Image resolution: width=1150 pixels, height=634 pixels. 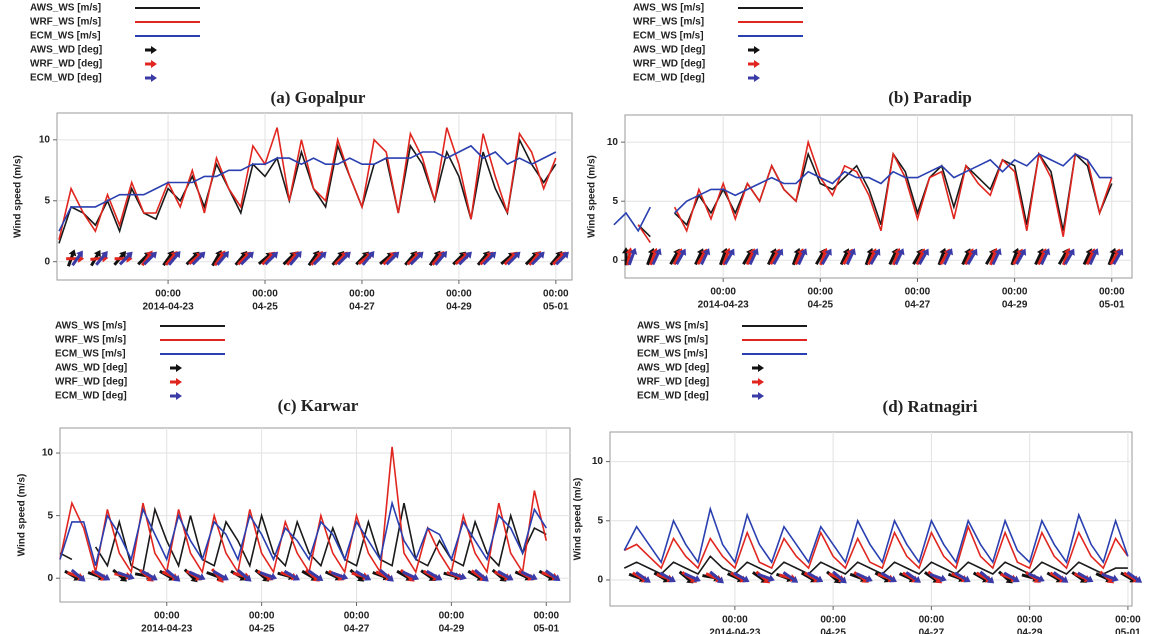 I want to click on ws-line, so click(x=876, y=547).